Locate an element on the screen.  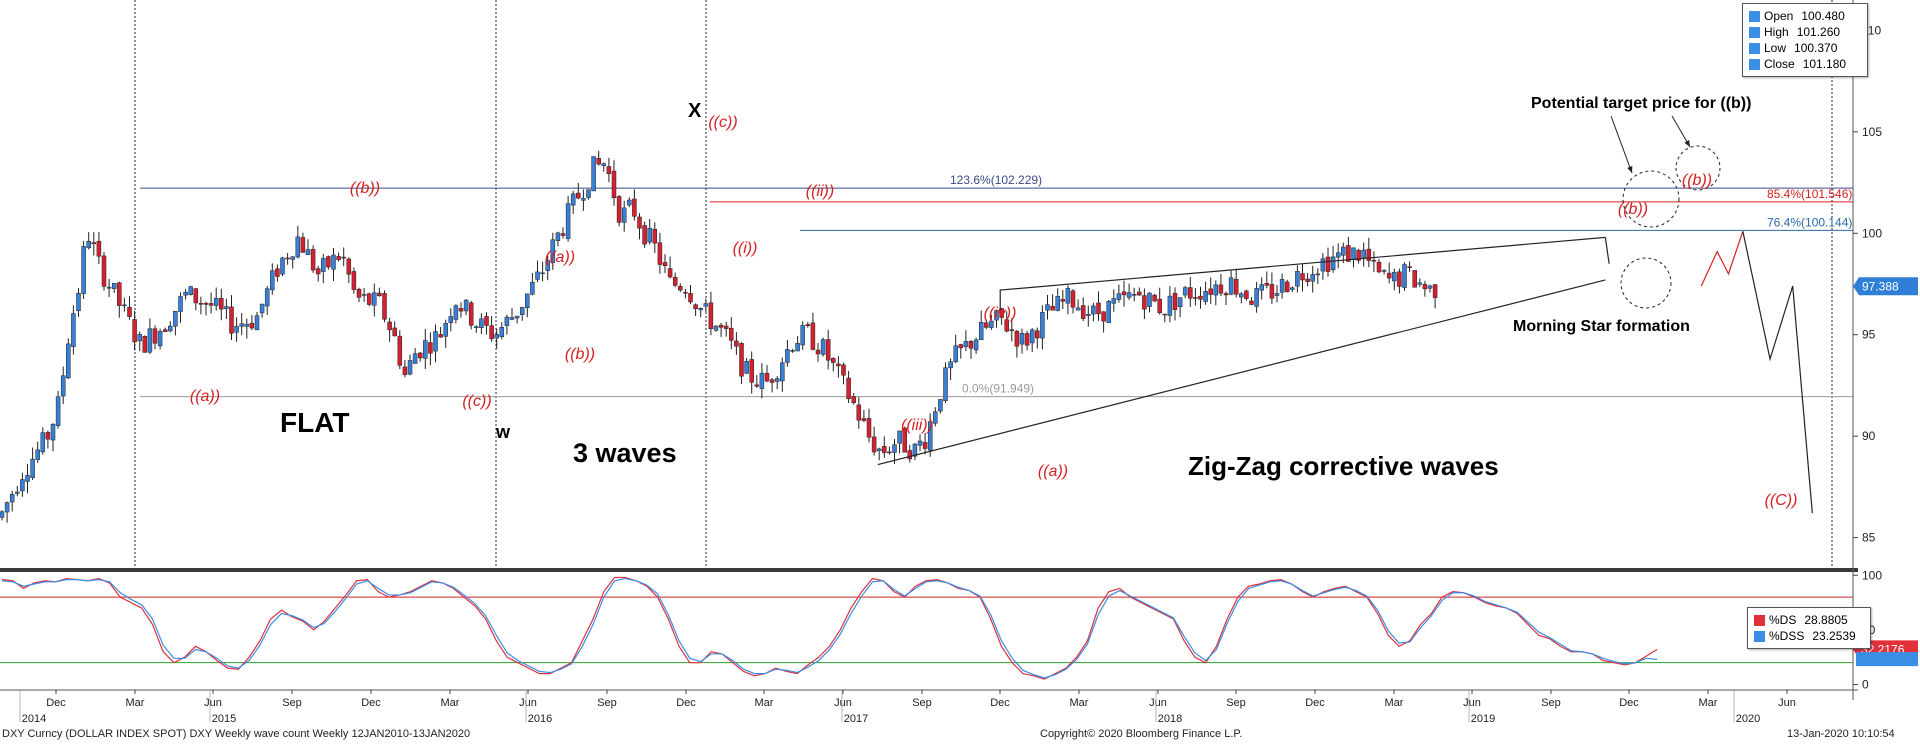
last-price-tag: 97.388 is located at coordinates (1885, 286).